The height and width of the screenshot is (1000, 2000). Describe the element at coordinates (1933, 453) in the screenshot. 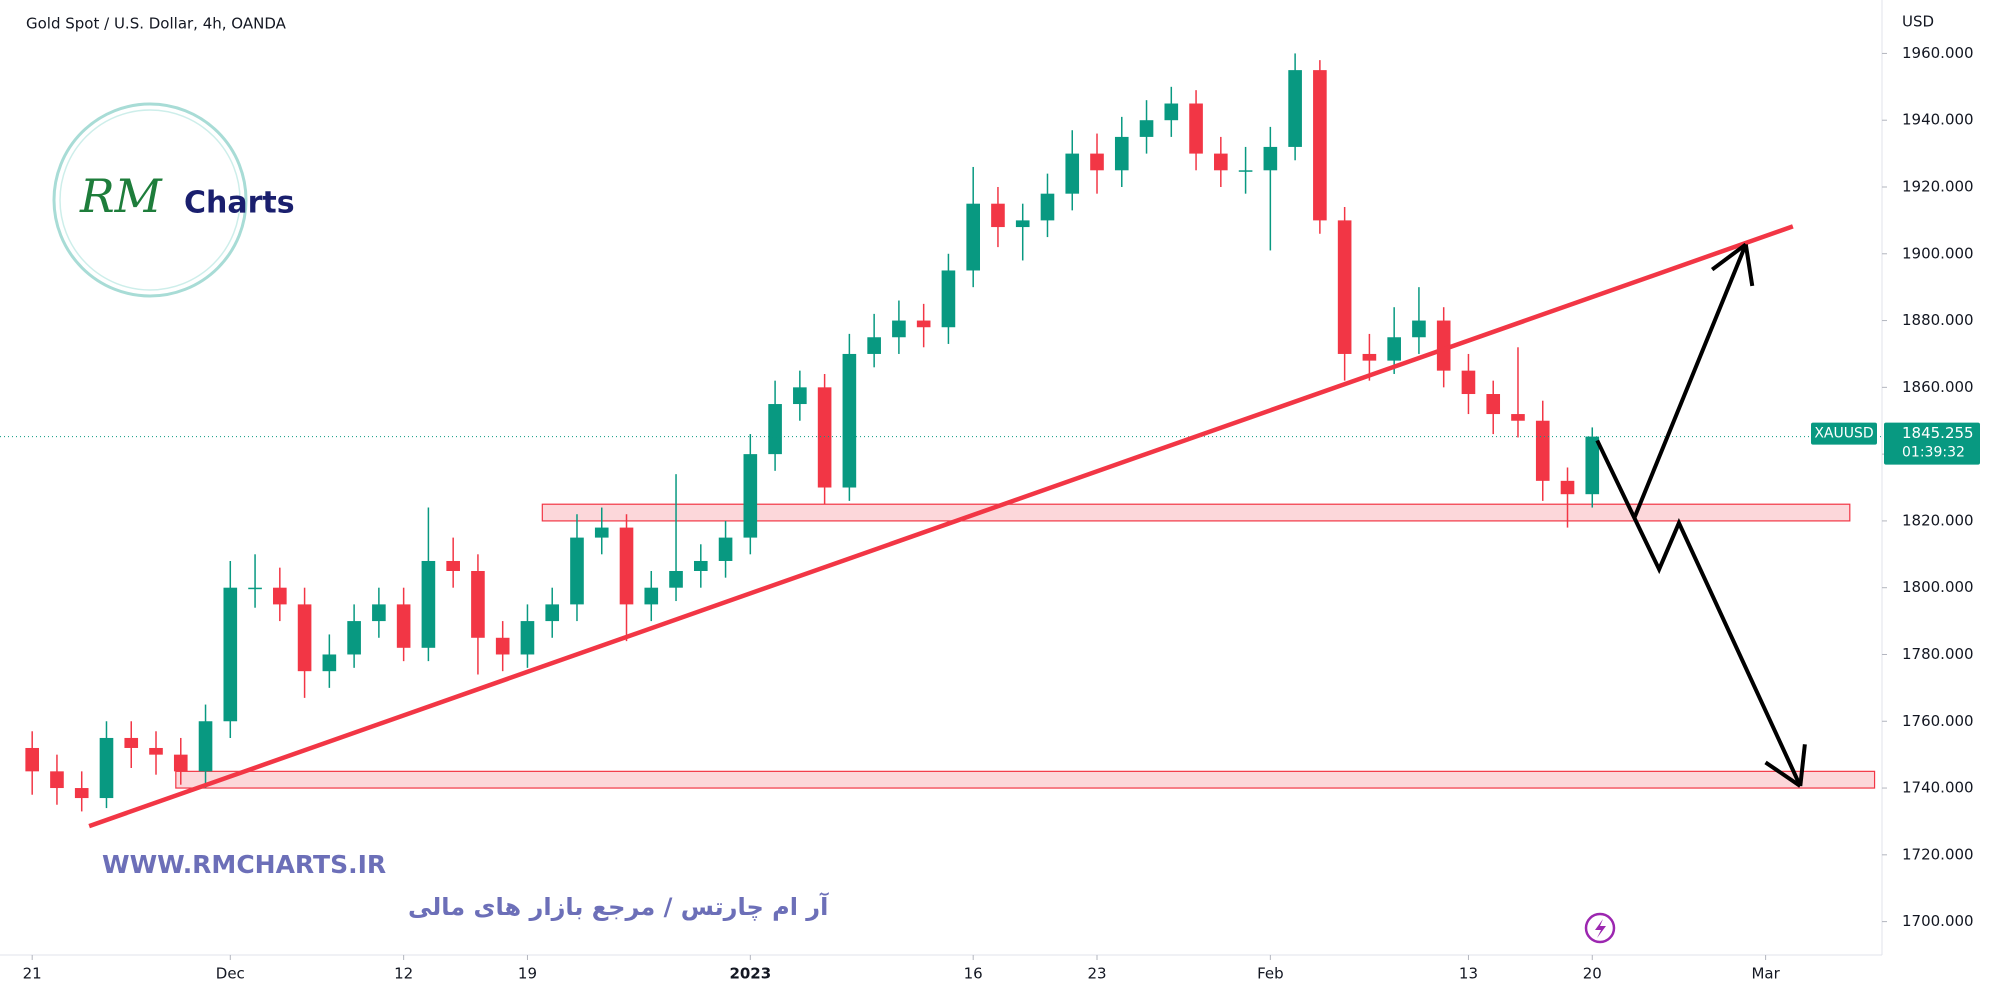

I see `countdown: 01:39:32` at that location.